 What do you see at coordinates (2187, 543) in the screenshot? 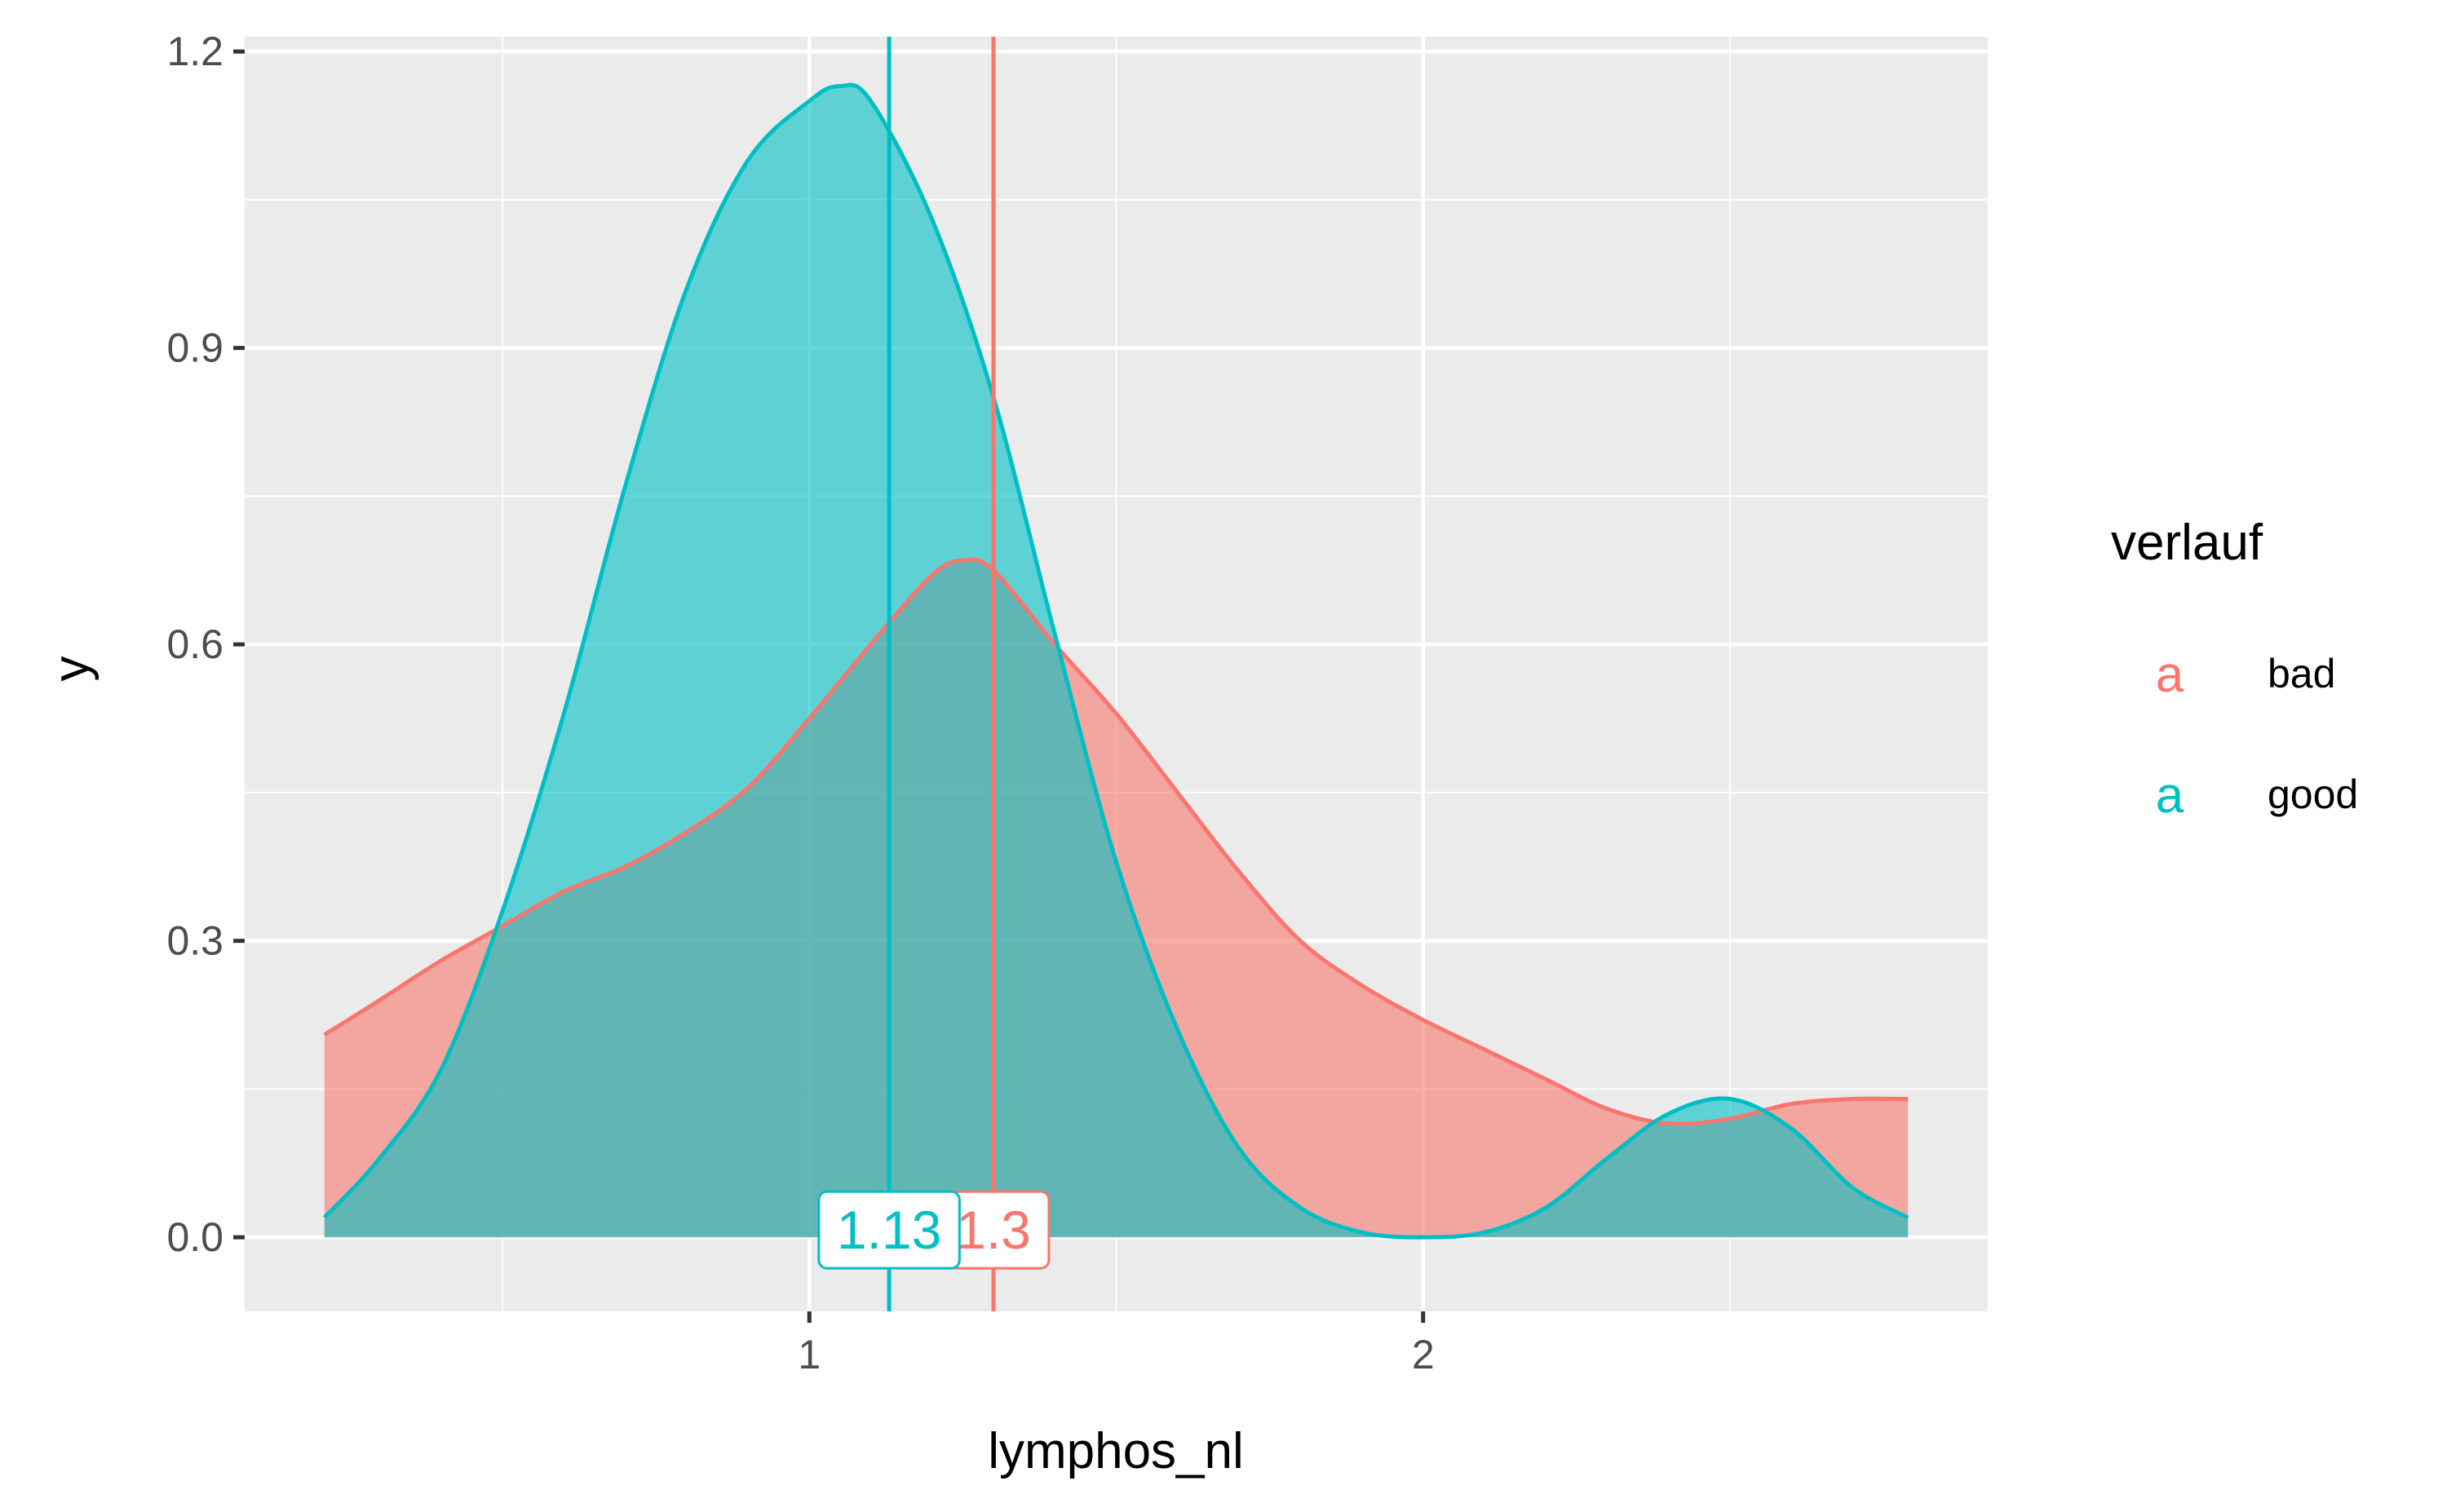
I see `legend-title: verlauf` at bounding box center [2187, 543].